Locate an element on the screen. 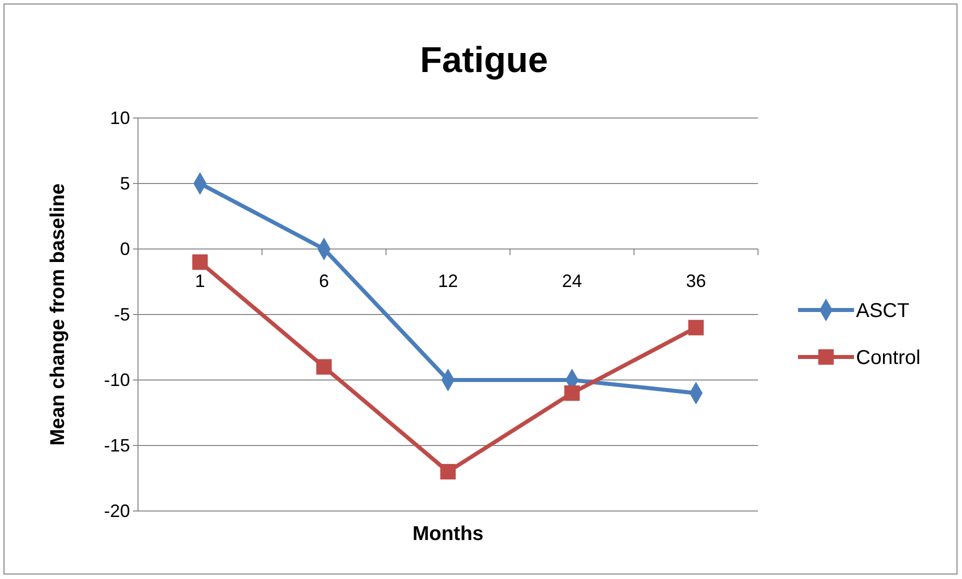 The width and height of the screenshot is (962, 579). y-axis-title: Mean change from baseline is located at coordinates (58, 314).